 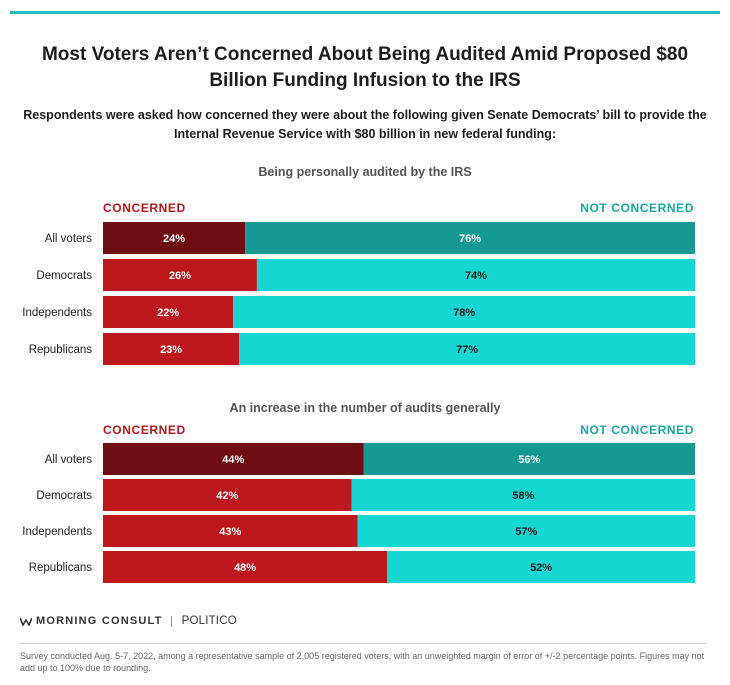 What do you see at coordinates (26, 621) in the screenshot?
I see `morning-consult-logo-icon` at bounding box center [26, 621].